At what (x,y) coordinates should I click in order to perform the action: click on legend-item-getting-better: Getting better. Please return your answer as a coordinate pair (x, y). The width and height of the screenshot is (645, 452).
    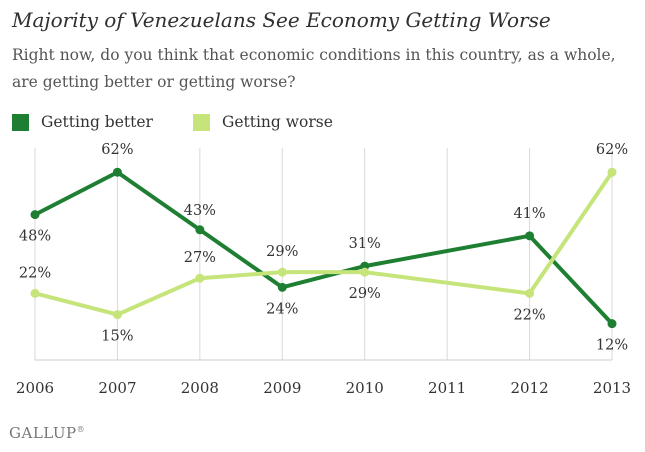
    Looking at the image, I should click on (82, 122).